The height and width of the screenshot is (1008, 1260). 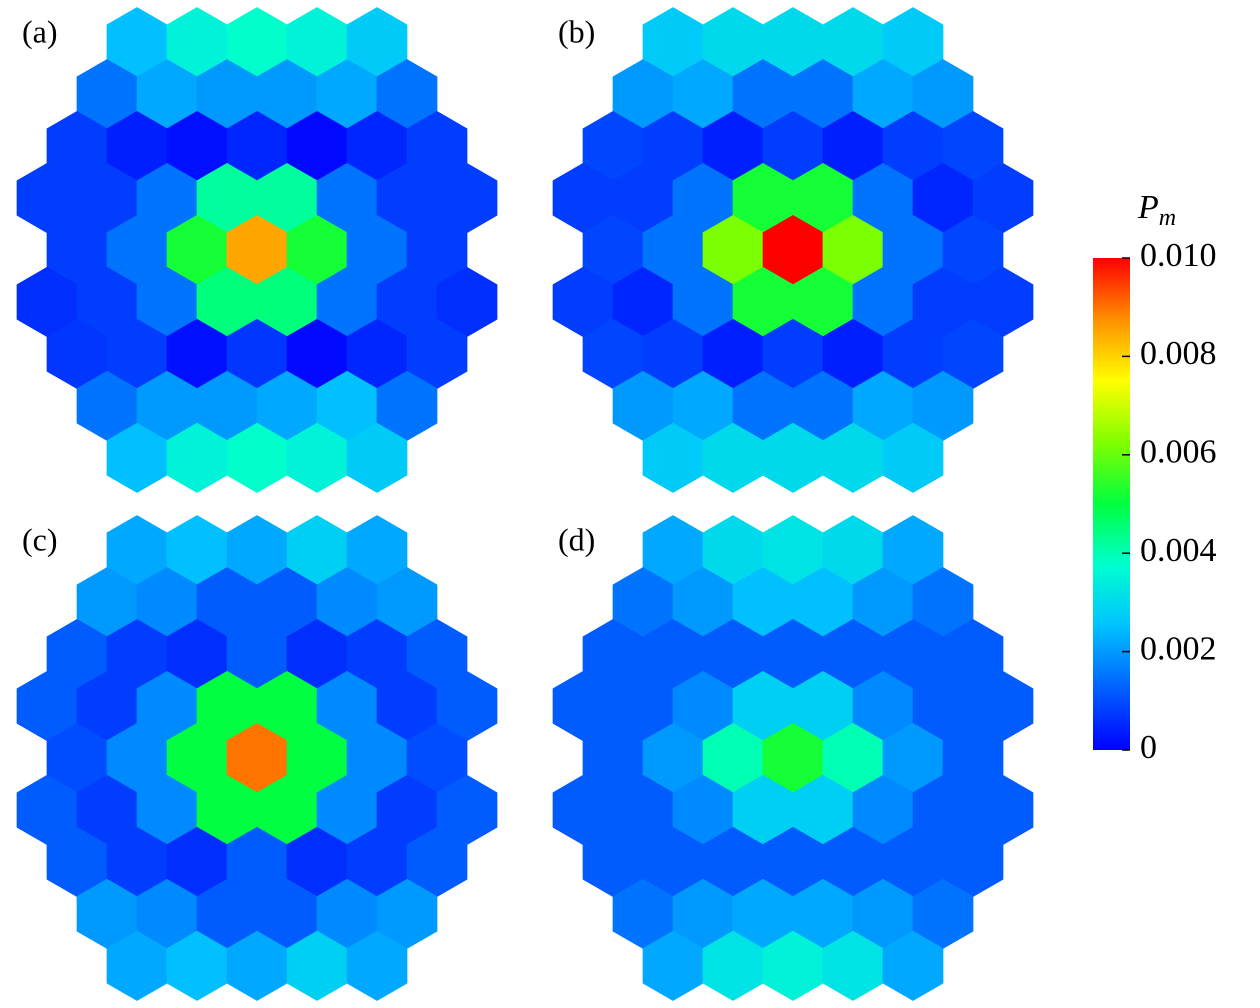 What do you see at coordinates (1178, 550) in the screenshot?
I see `tick-label: 0.004` at bounding box center [1178, 550].